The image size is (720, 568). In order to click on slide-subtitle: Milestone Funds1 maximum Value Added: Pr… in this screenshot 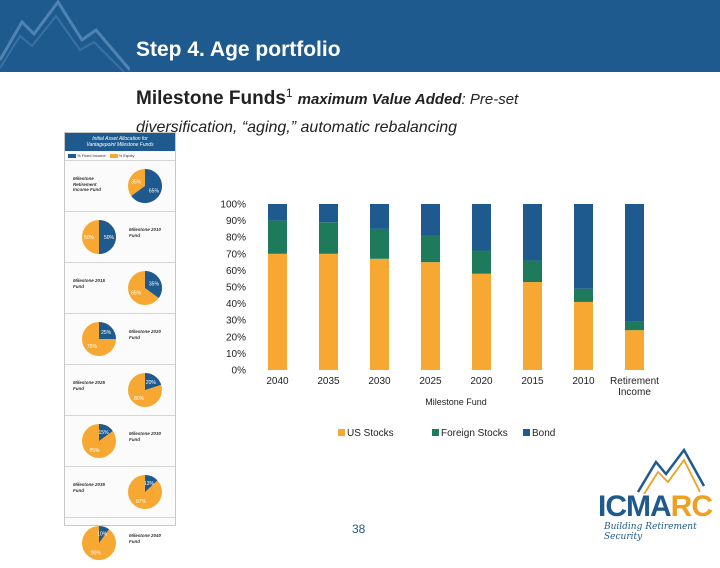, I will do `click(416, 110)`.